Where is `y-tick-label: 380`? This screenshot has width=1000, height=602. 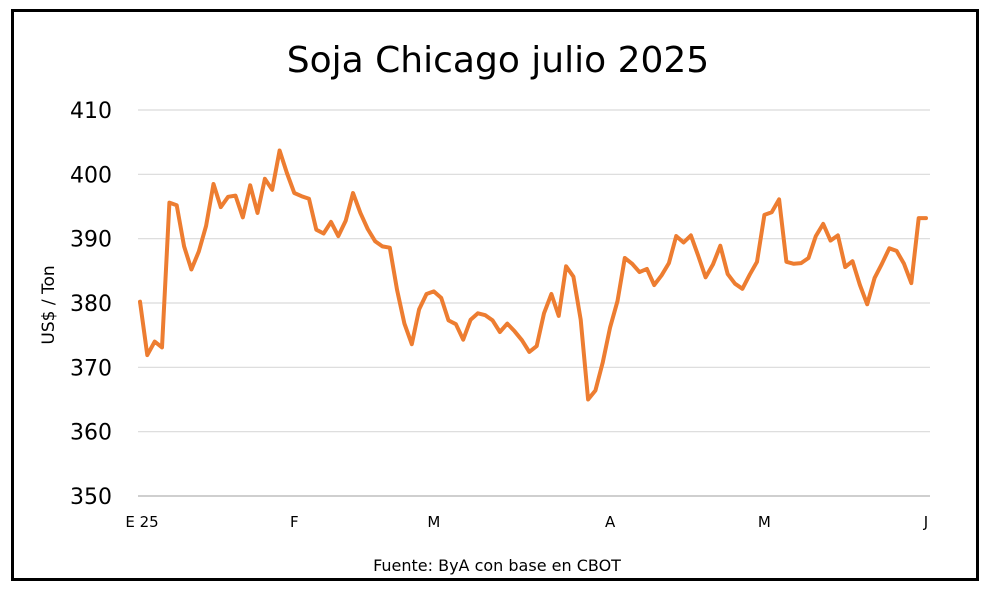 y-tick-label: 380 is located at coordinates (91, 304).